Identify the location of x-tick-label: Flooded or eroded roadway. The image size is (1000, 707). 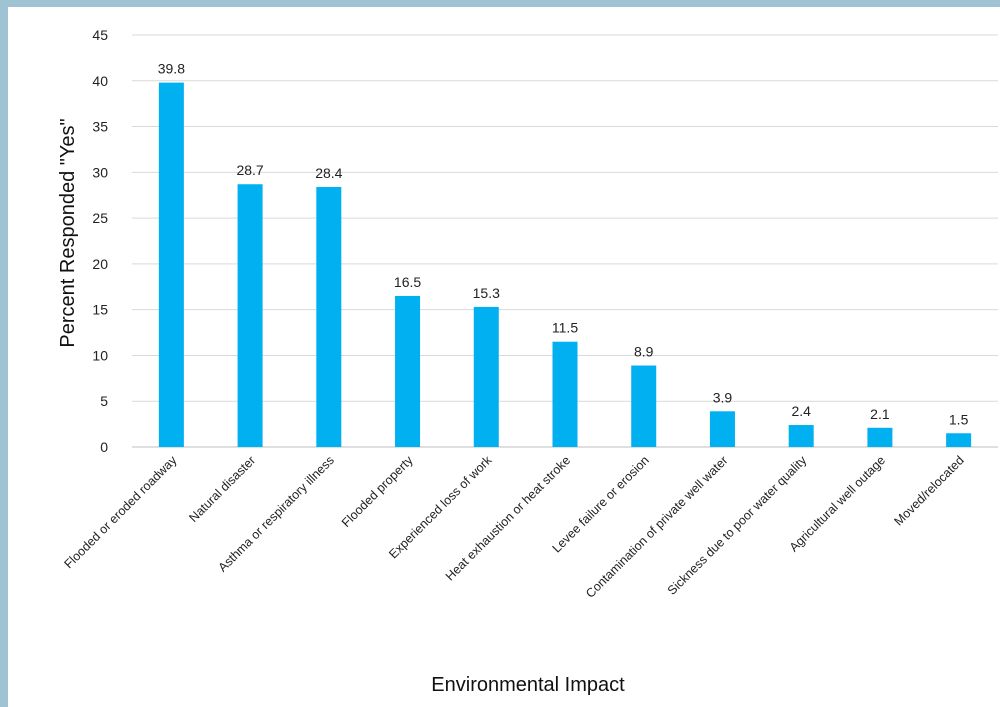
(120, 512).